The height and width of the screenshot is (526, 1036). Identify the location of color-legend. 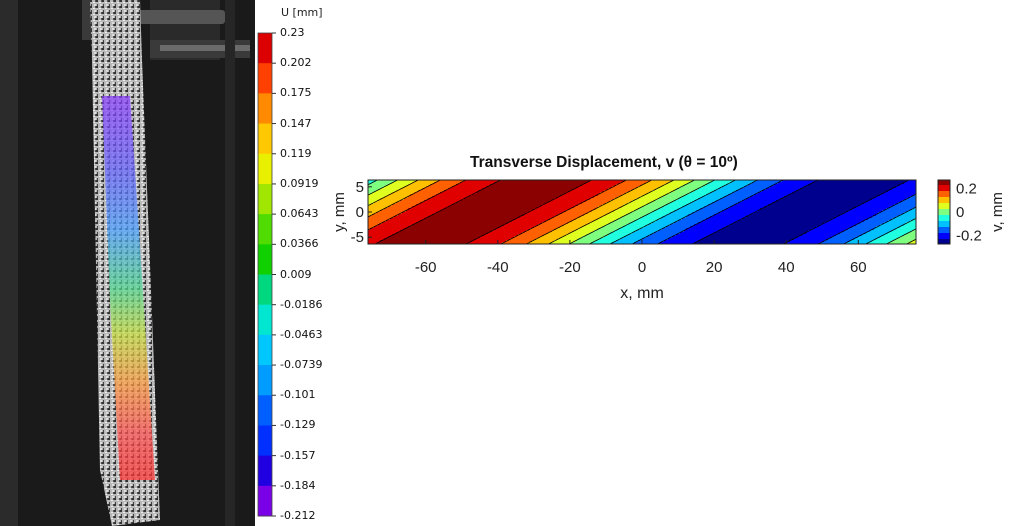
(266, 274).